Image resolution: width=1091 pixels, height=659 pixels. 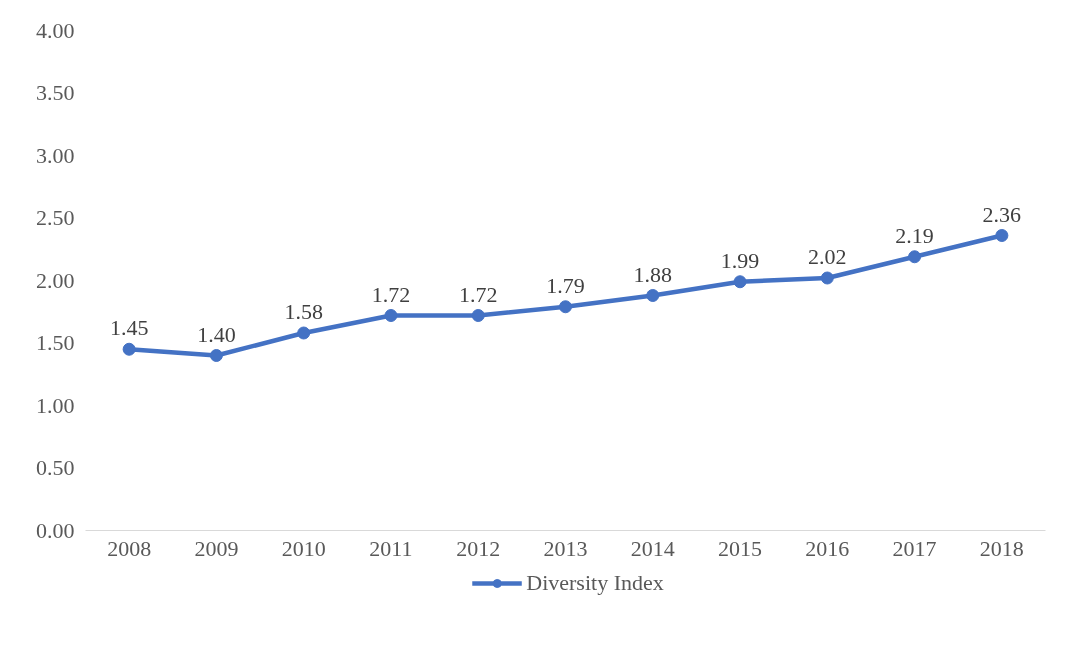 What do you see at coordinates (740, 260) in the screenshot?
I see `data-label: 1.99` at bounding box center [740, 260].